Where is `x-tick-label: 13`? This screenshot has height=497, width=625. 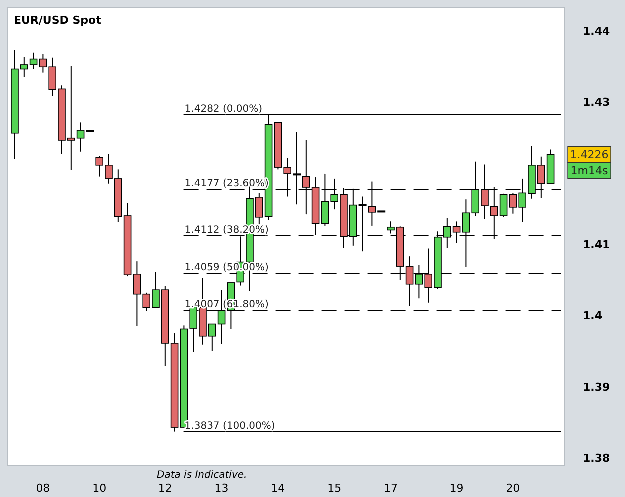 x-tick-label: 13 is located at coordinates (221, 488).